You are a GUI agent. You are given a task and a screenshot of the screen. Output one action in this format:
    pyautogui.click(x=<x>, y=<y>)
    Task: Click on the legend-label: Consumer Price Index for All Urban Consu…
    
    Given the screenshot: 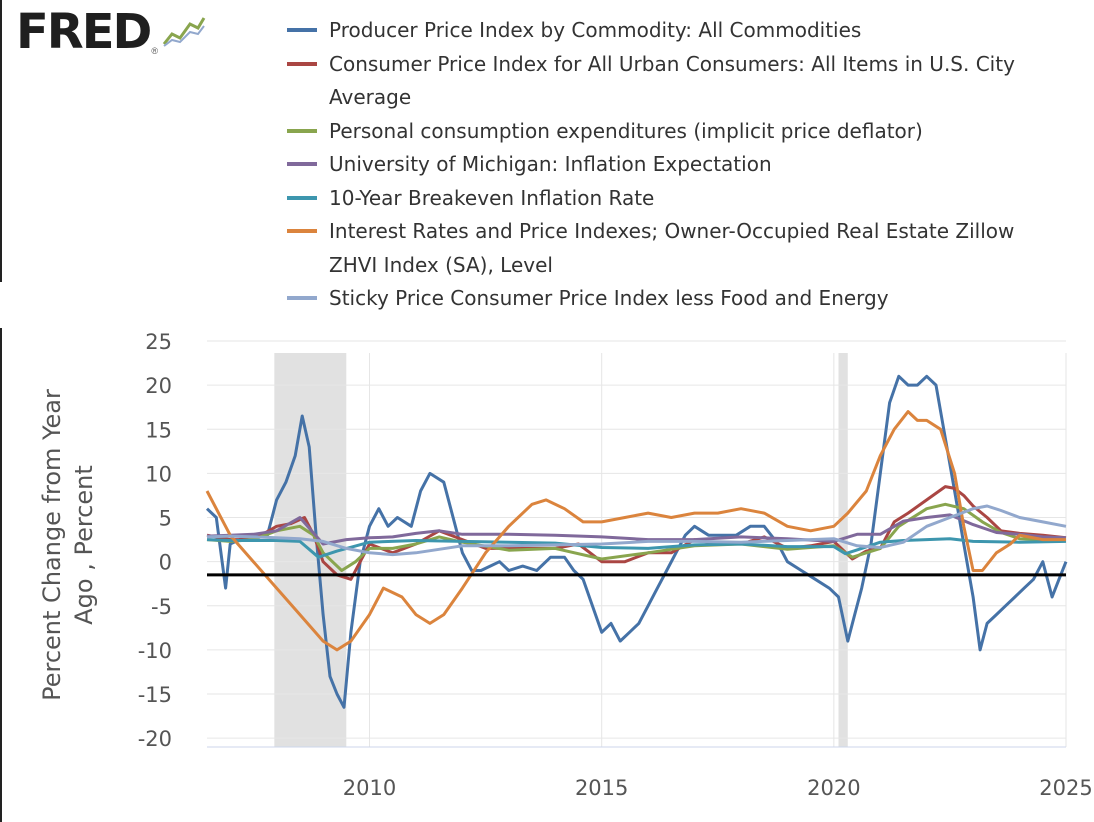 What is the action you would take?
    pyautogui.click(x=672, y=80)
    